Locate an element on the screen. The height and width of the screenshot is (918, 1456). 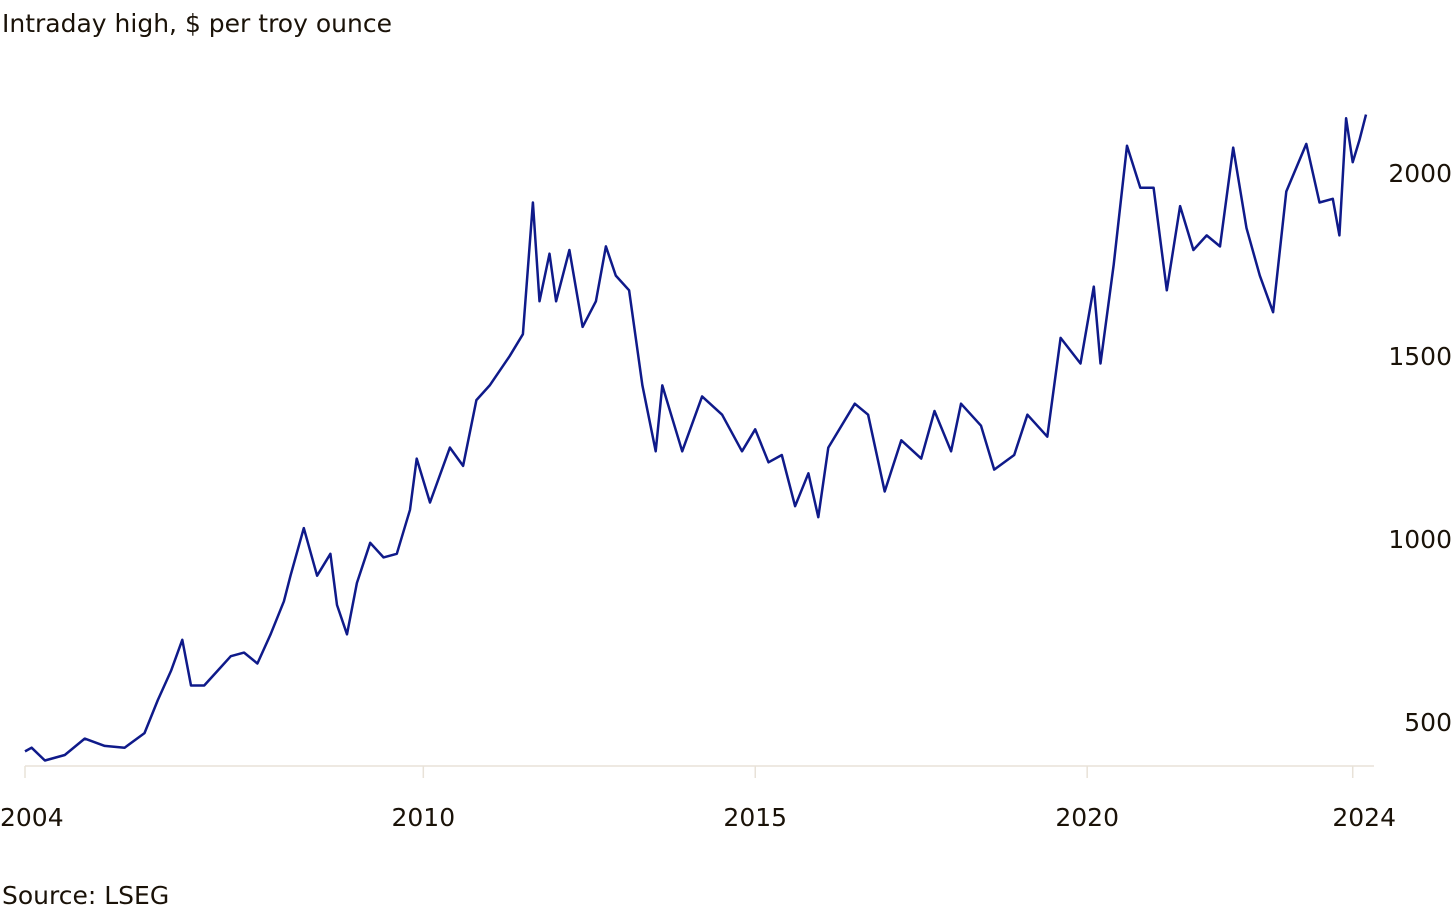
x-tick-label: 2024 is located at coordinates (1364, 817).